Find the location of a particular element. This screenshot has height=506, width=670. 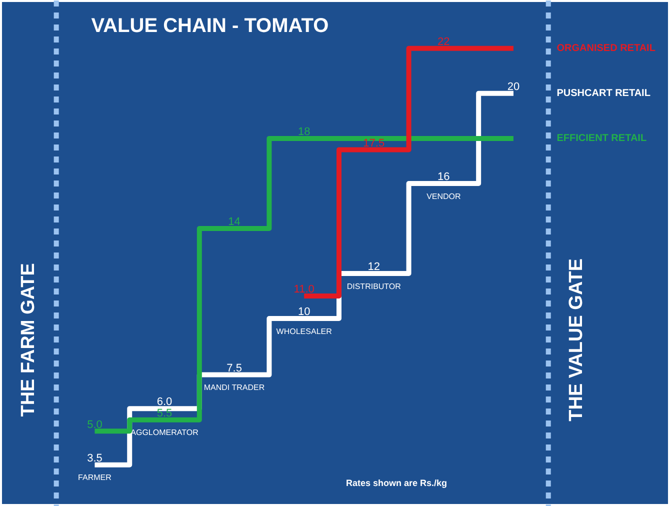

text: ORGANISED RETAIL is located at coordinates (606, 48).